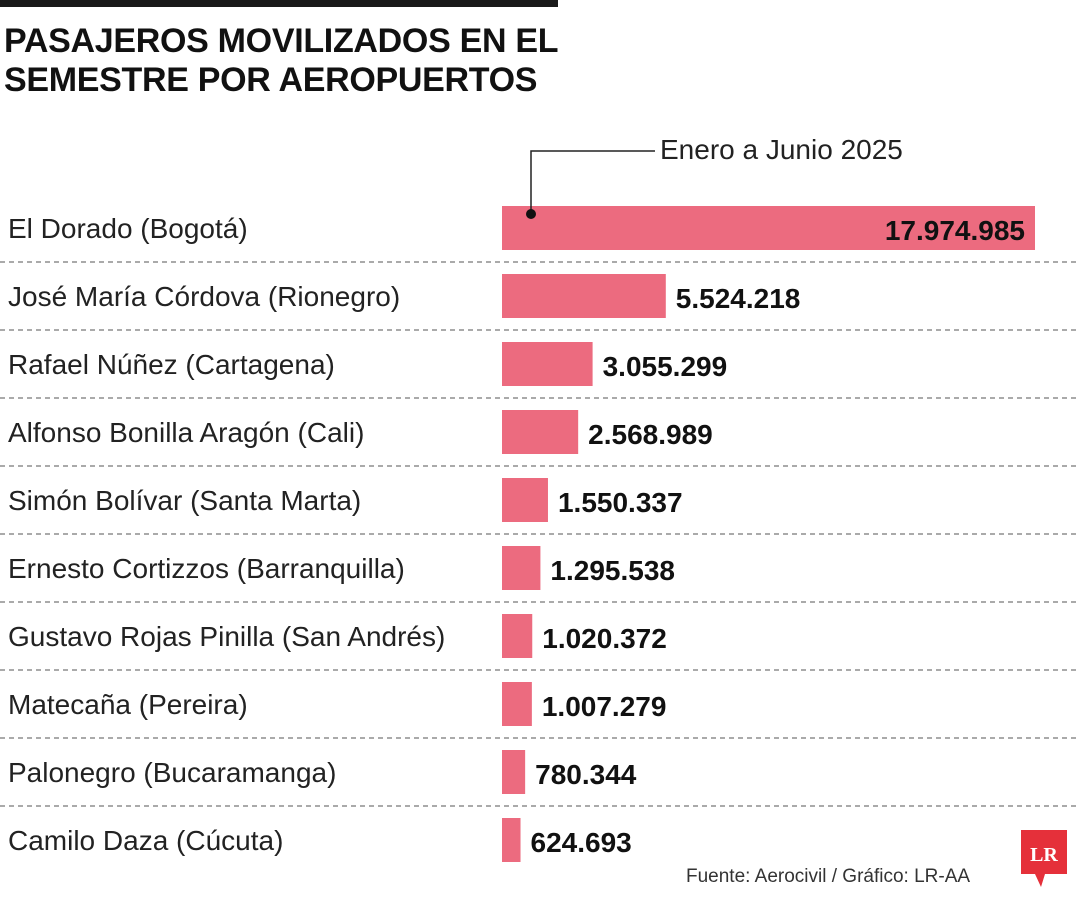 The width and height of the screenshot is (1080, 900). I want to click on value-label: 1.020.372, so click(604, 638).